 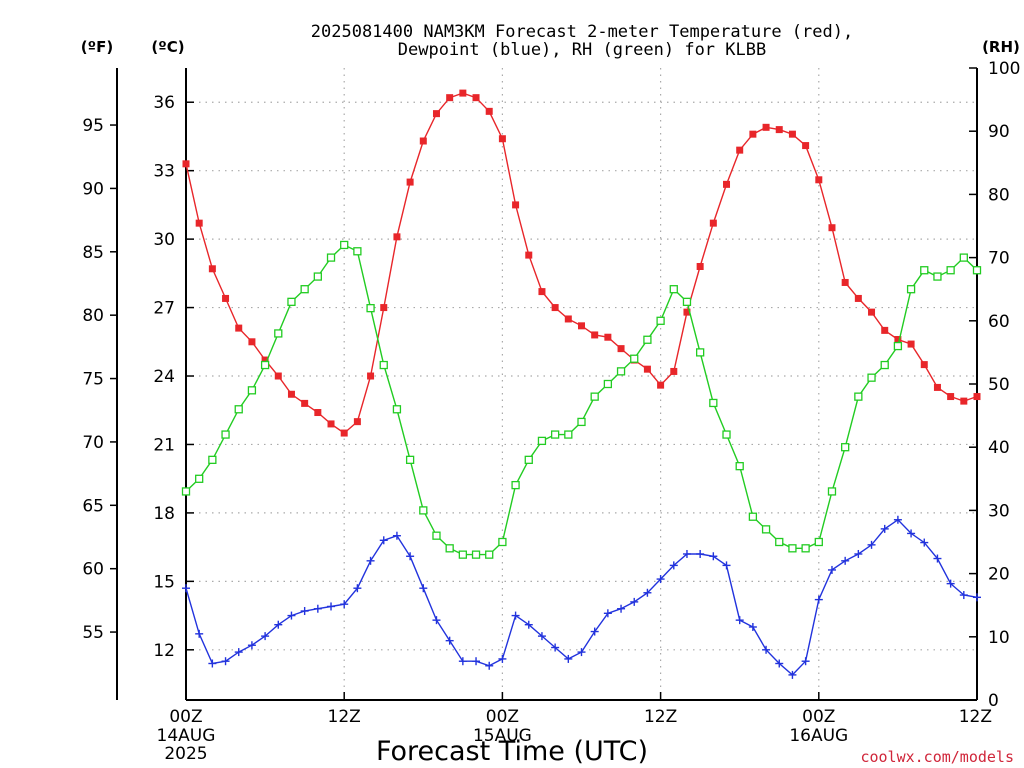 What do you see at coordinates (999, 195) in the screenshot?
I see `rh-tick-label: 80` at bounding box center [999, 195].